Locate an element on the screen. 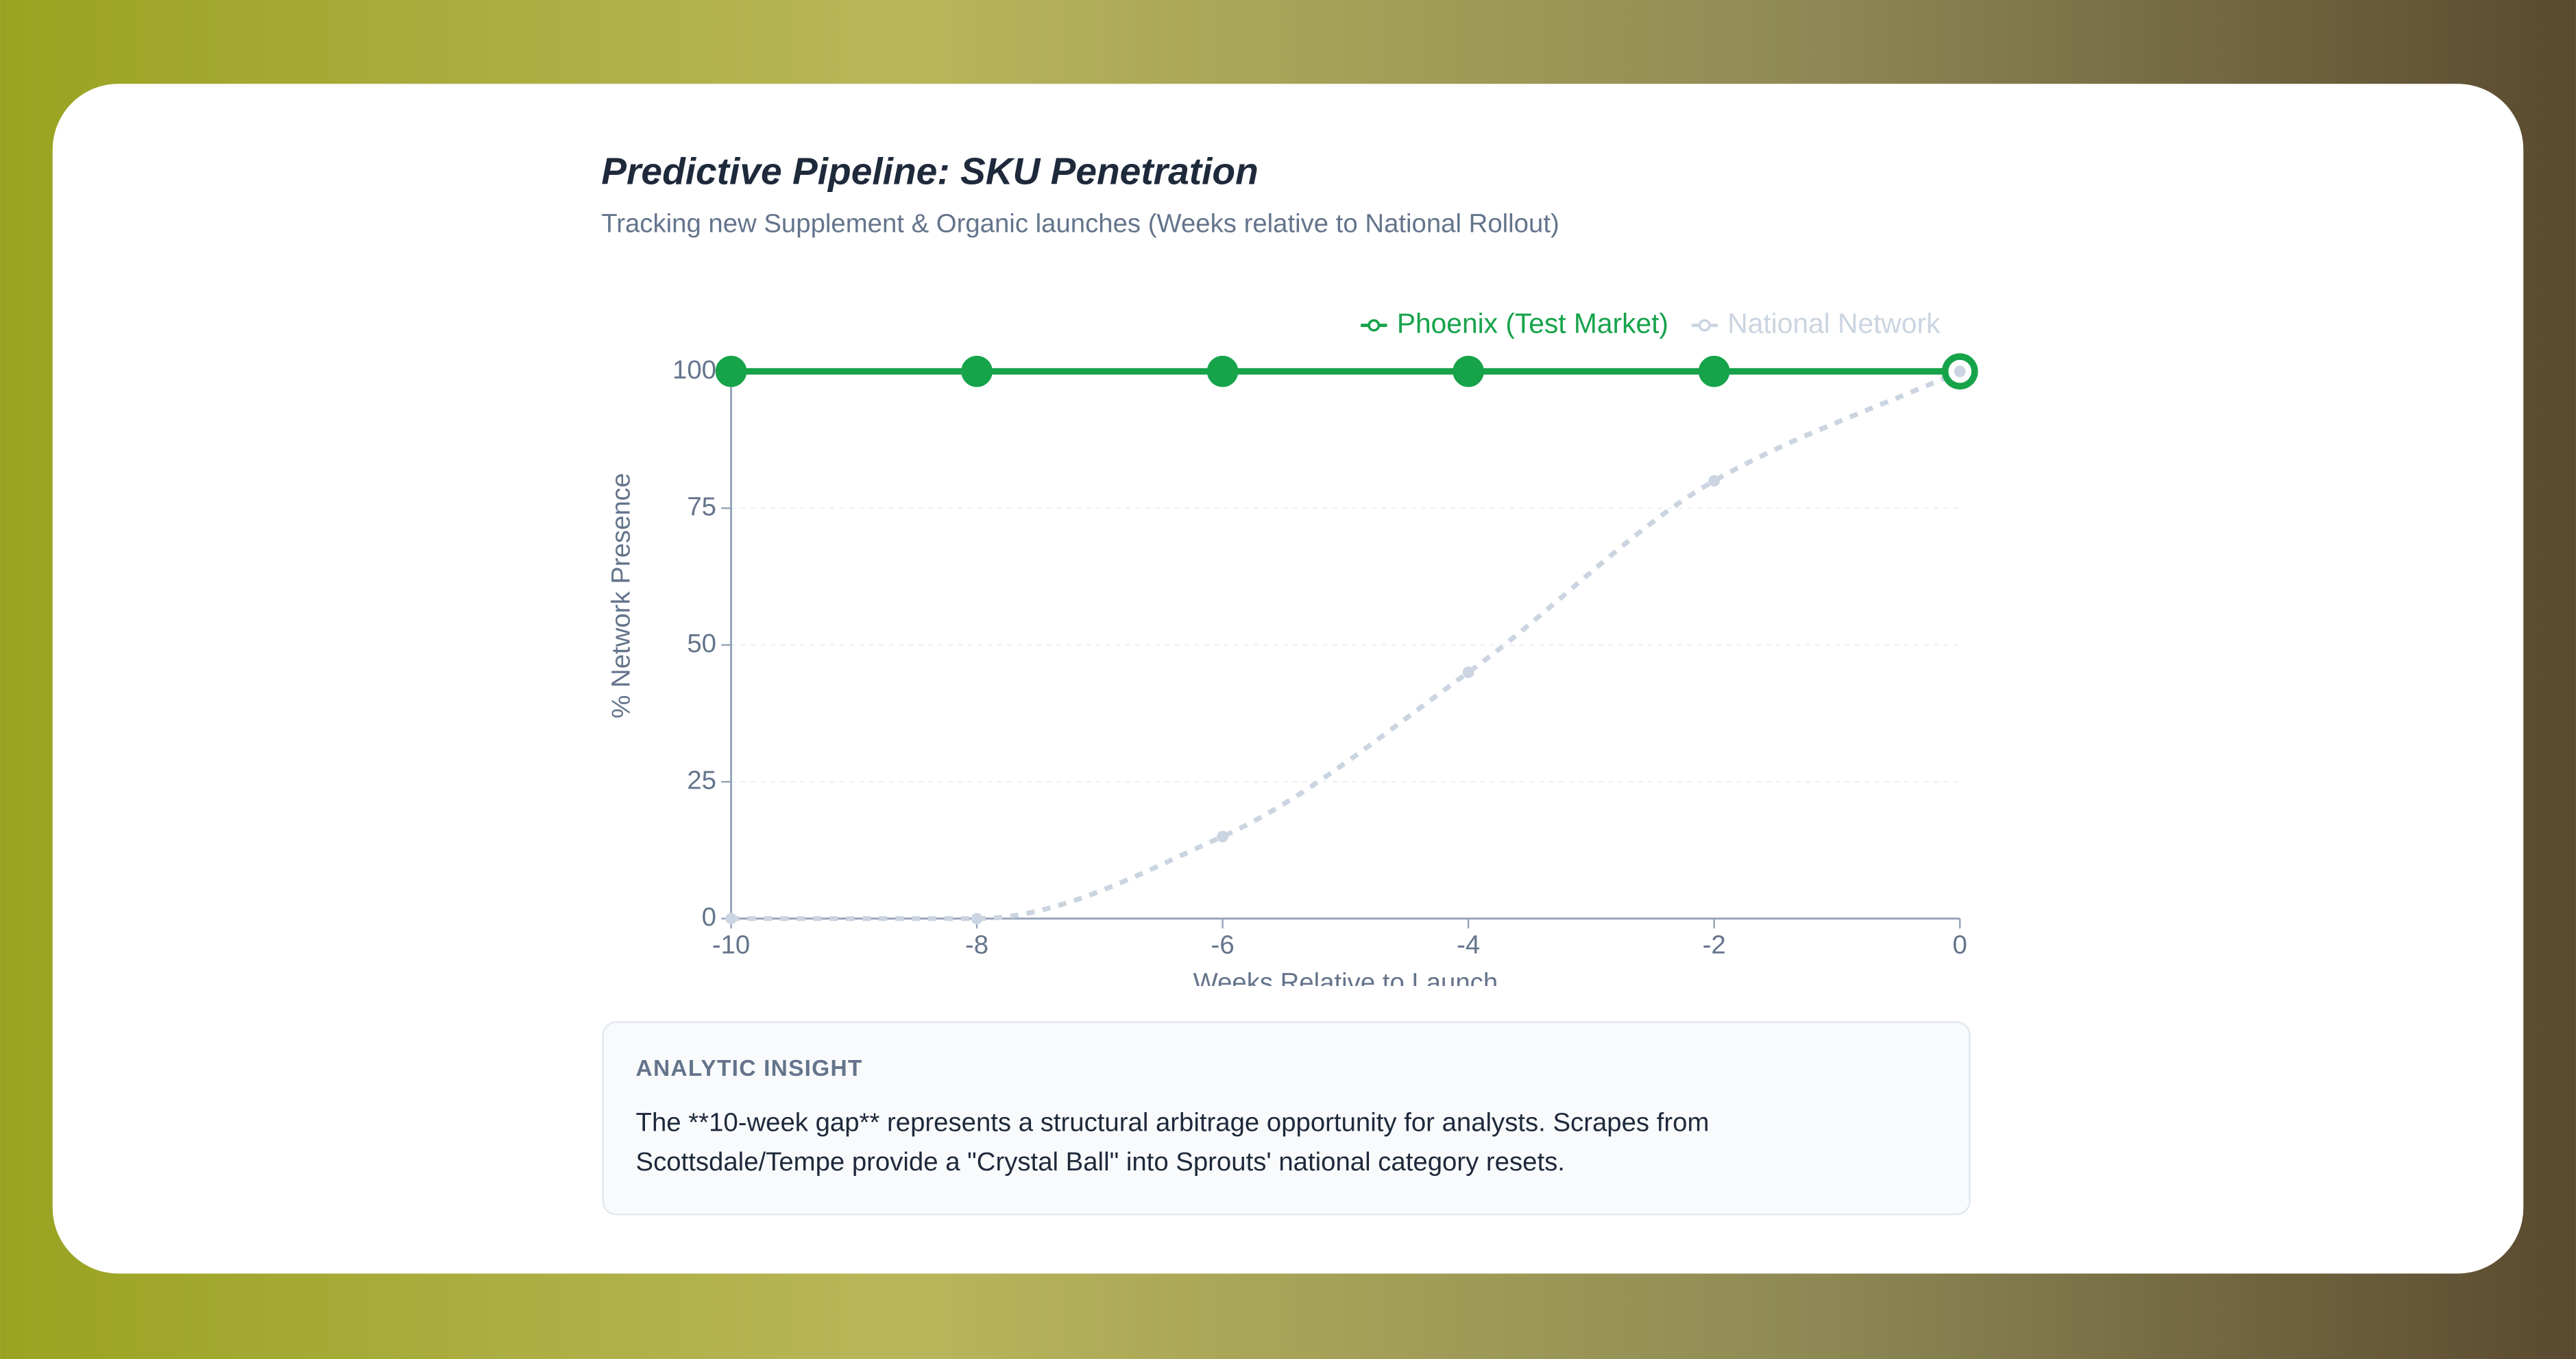 The height and width of the screenshot is (1359, 2576). insight-heading: ANALYTIC INSIGHT is located at coordinates (749, 1068).